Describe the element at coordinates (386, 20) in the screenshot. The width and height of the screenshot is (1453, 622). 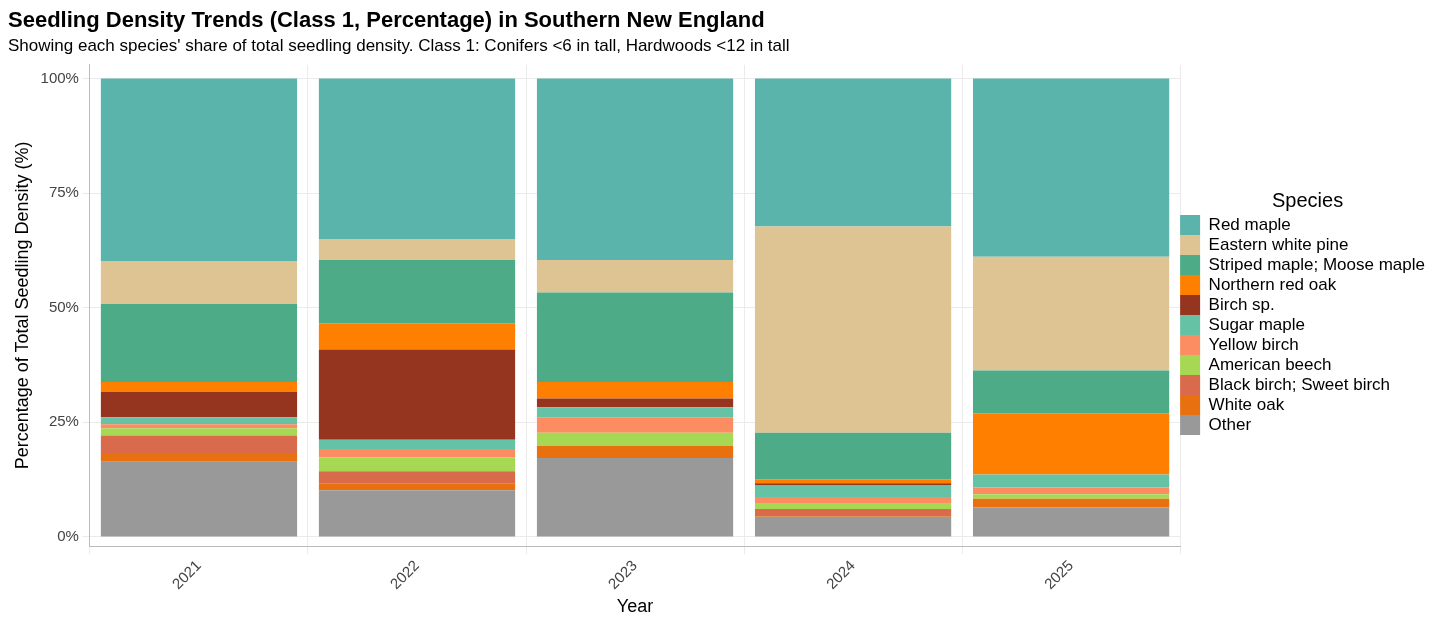
I see `chart-title: Seedling Density Trends (Class 1, Percentage) in Southern New England` at that location.